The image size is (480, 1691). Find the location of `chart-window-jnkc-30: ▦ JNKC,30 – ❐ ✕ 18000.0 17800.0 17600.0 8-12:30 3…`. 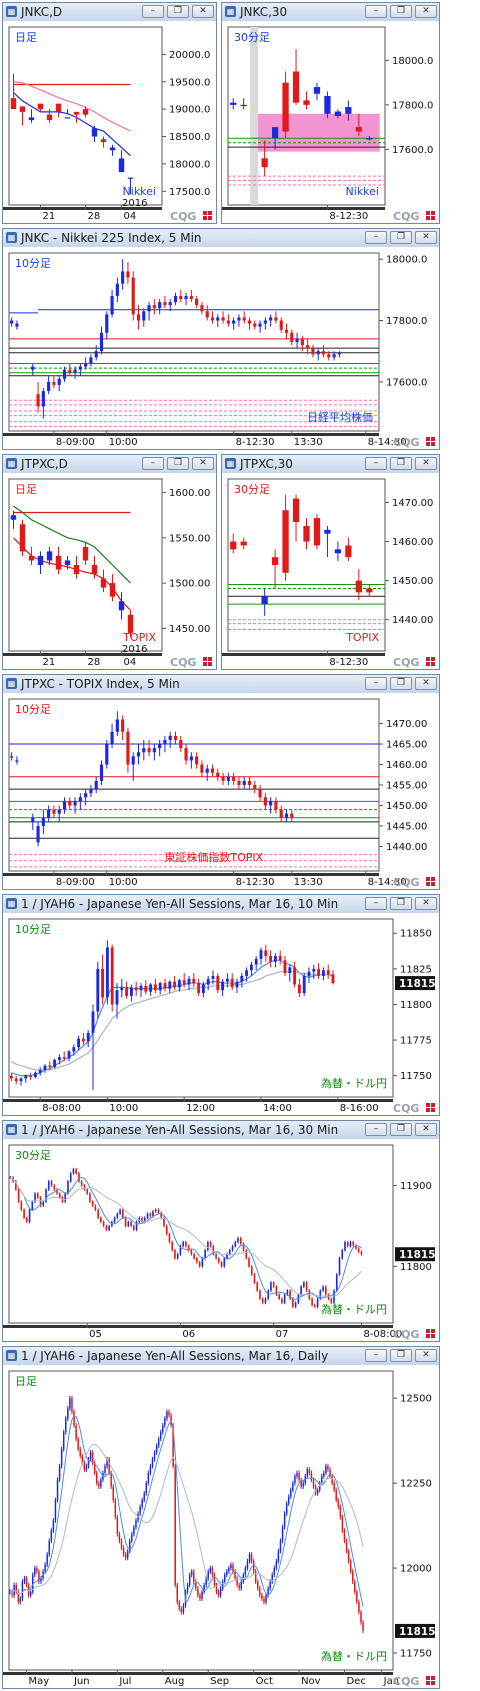

chart-window-jnkc-30: ▦ JNKC,30 – ❐ ✕ 18000.0 17800.0 17600.0 8-12:30 3… is located at coordinates (330, 113).